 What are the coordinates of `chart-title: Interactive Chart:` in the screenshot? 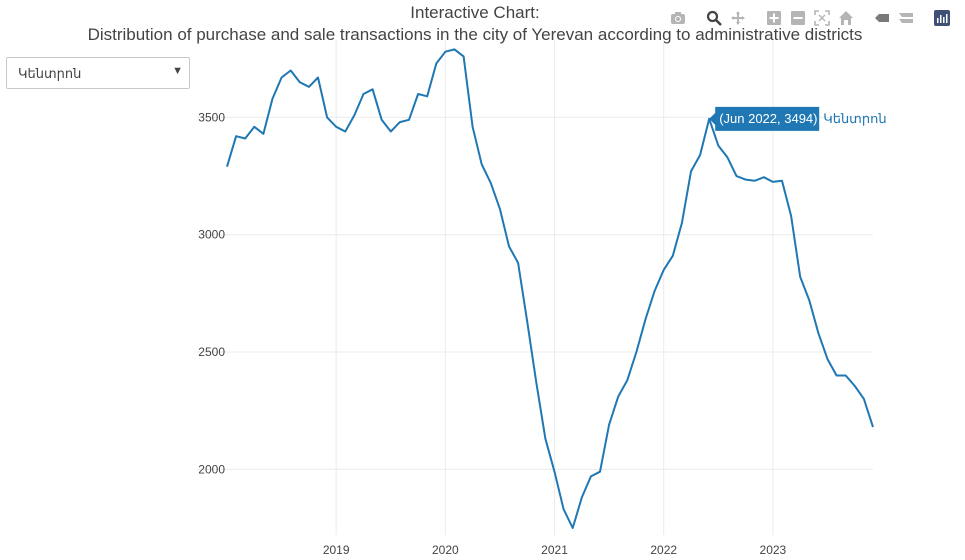 It's located at (475, 12).